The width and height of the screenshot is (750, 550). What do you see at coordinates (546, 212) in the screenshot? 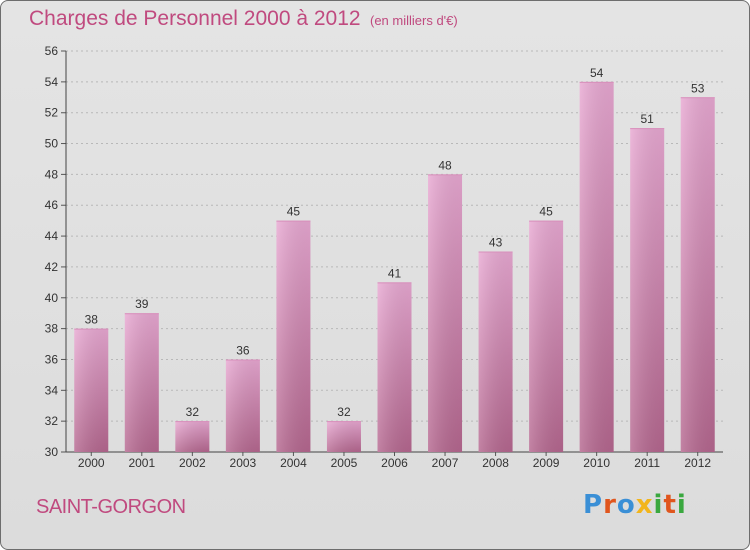
I see `data-label-2009: 45` at bounding box center [546, 212].